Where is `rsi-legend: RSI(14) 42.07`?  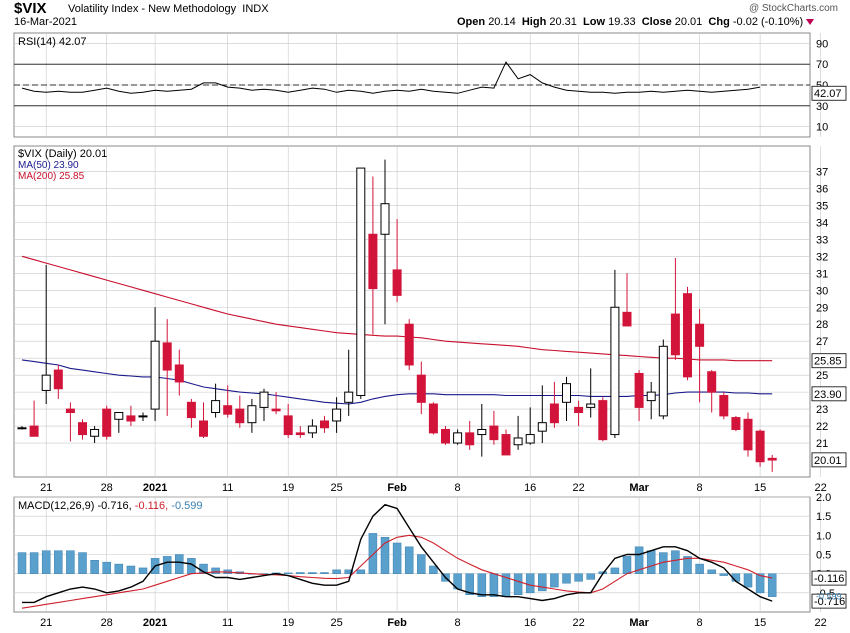
rsi-legend: RSI(14) 42.07 is located at coordinates (52, 42).